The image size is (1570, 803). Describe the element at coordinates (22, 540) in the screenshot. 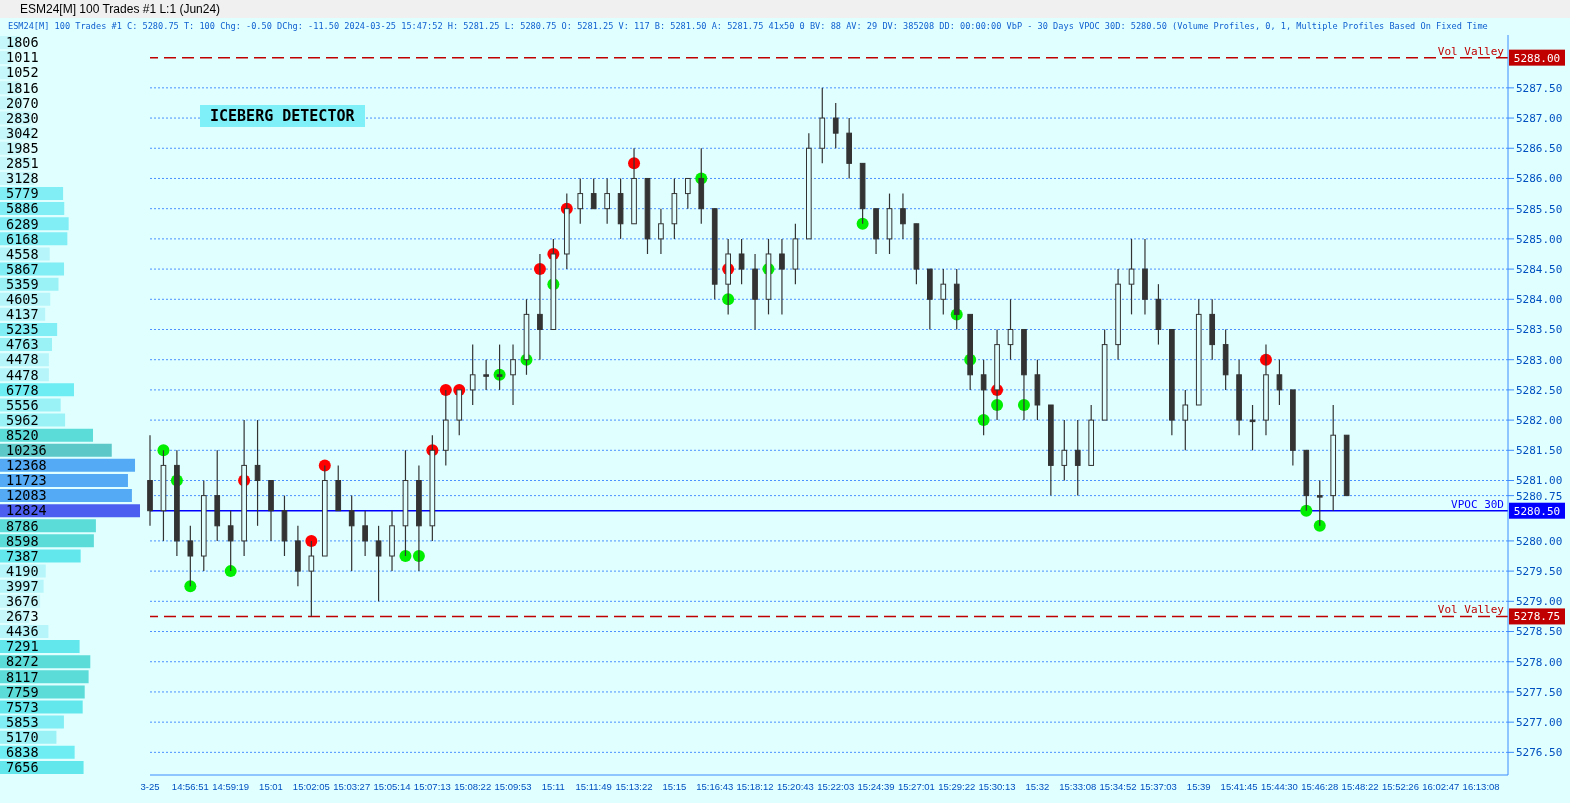

I see `data-label: 8598` at that location.